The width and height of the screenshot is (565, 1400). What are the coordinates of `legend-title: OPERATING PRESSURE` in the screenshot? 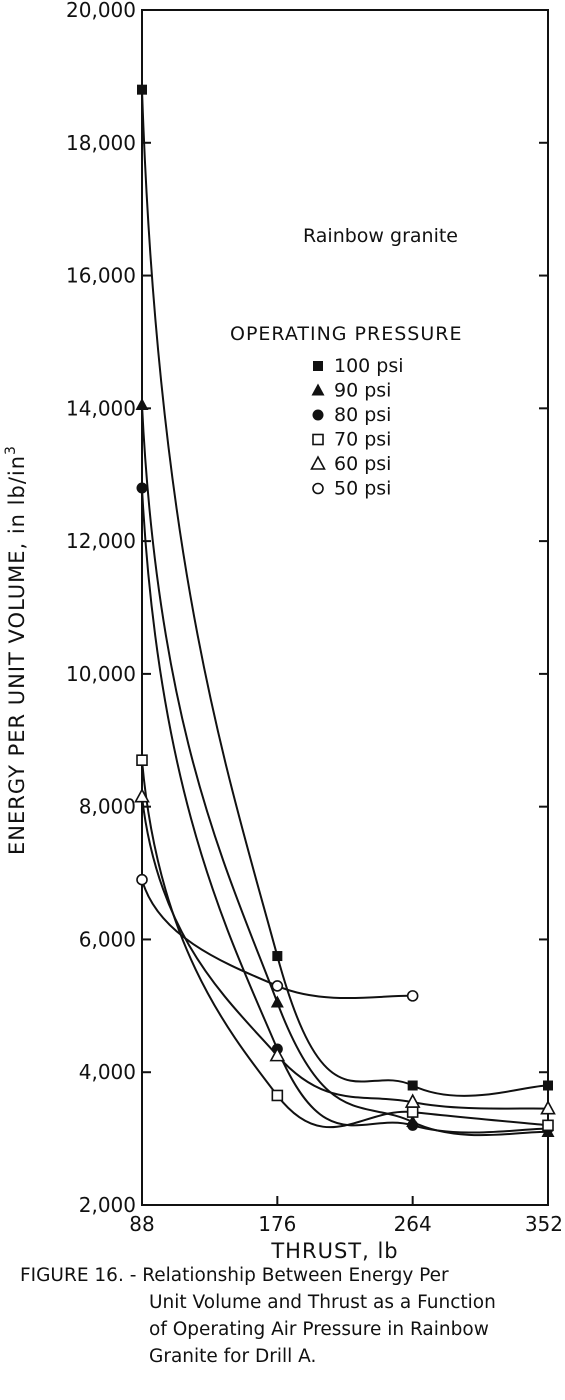 It's located at (346, 334).